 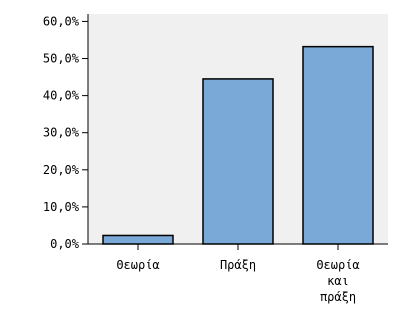 I want to click on x-category-label: Πράξη, so click(x=238, y=265).